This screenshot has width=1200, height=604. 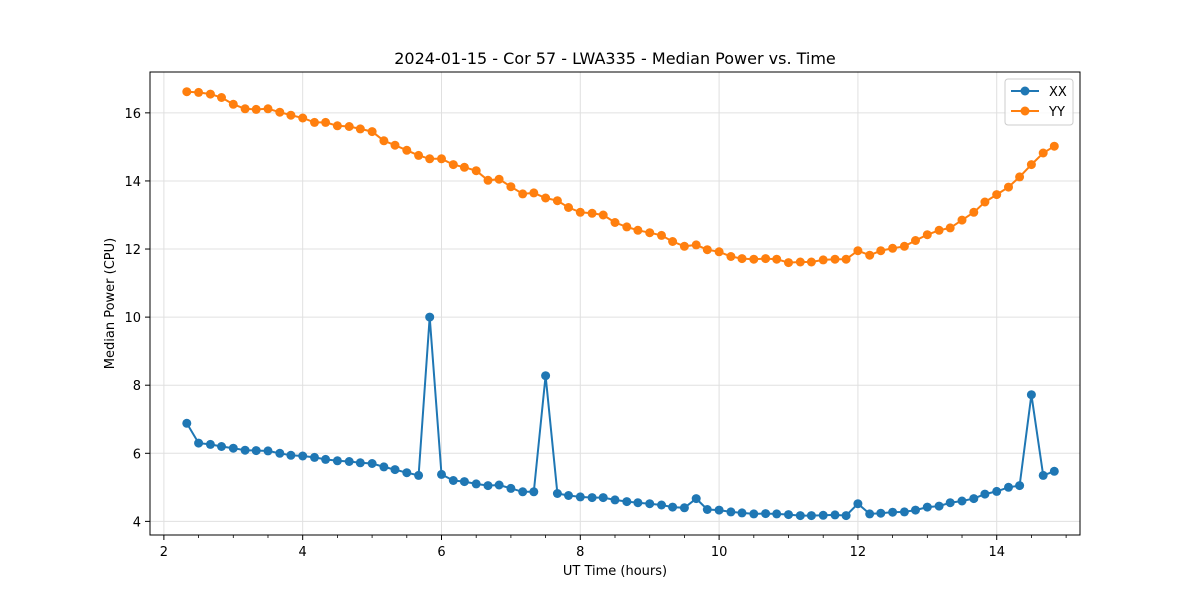 What do you see at coordinates (137, 454) in the screenshot?
I see `y-tick-label: 6` at bounding box center [137, 454].